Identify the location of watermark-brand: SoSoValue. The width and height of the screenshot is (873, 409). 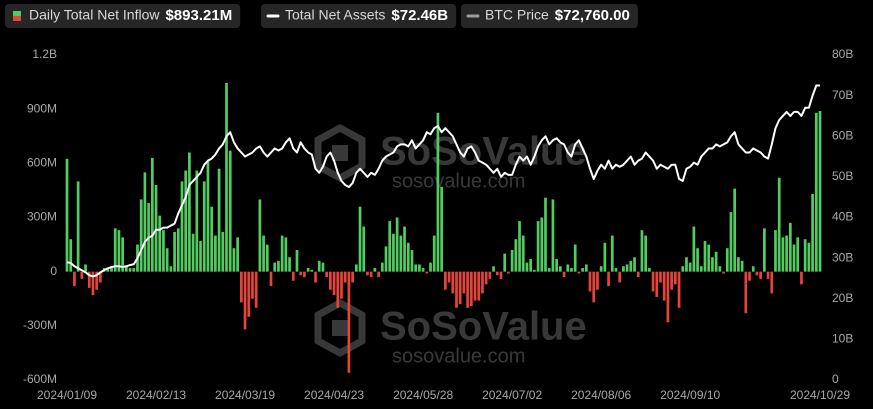
(483, 152).